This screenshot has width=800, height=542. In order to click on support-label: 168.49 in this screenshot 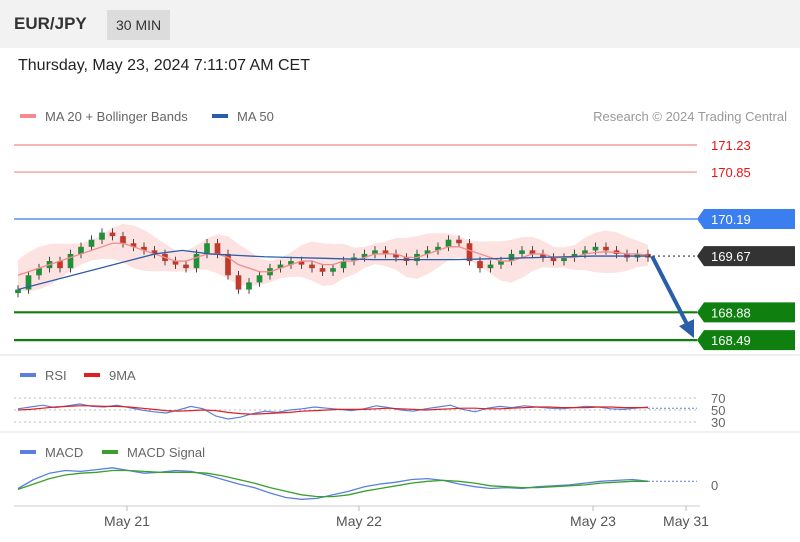, I will do `click(731, 340)`.